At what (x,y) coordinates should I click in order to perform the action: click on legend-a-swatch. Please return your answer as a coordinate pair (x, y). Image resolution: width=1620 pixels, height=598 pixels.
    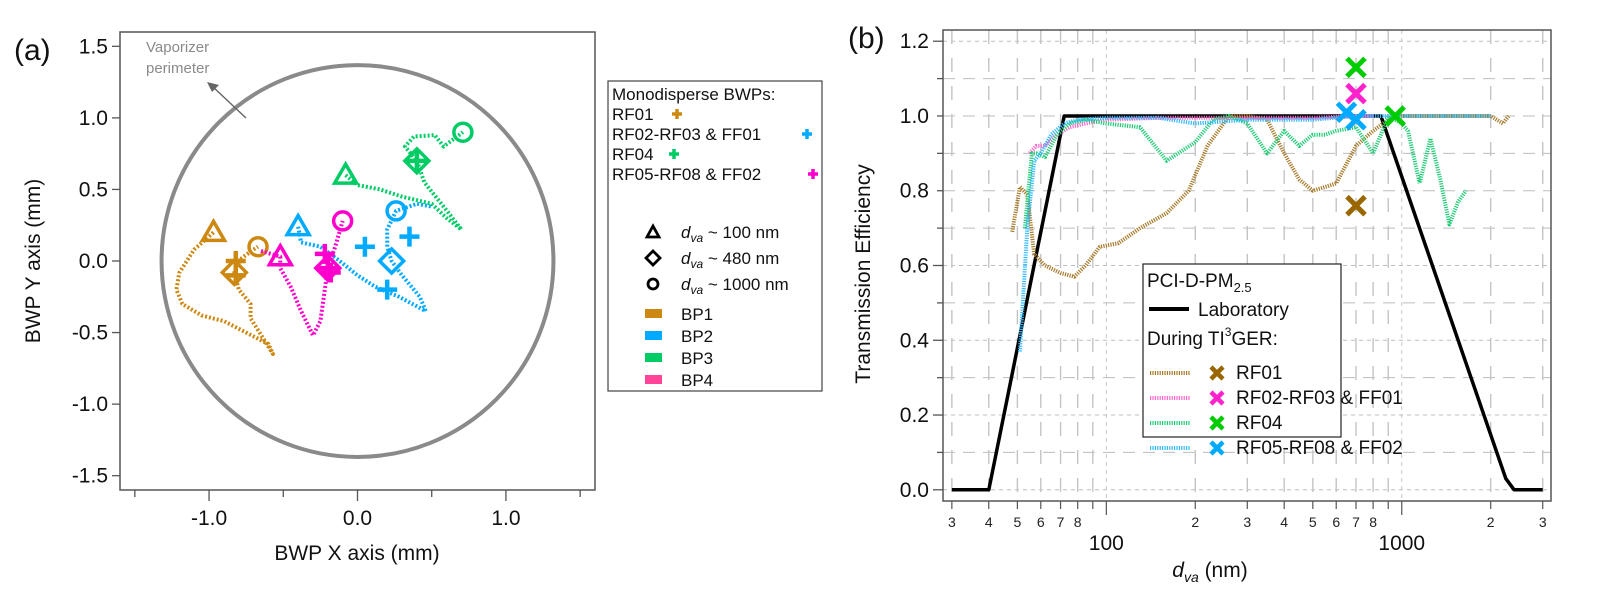
    Looking at the image, I should click on (653, 357).